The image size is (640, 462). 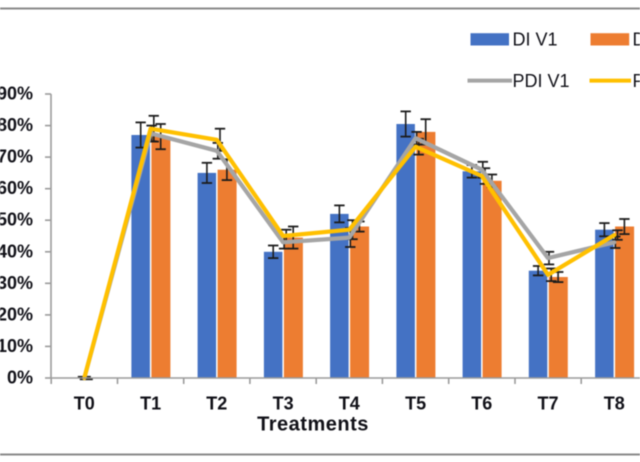 I want to click on svg-text: PDI V2, so click(x=636, y=81).